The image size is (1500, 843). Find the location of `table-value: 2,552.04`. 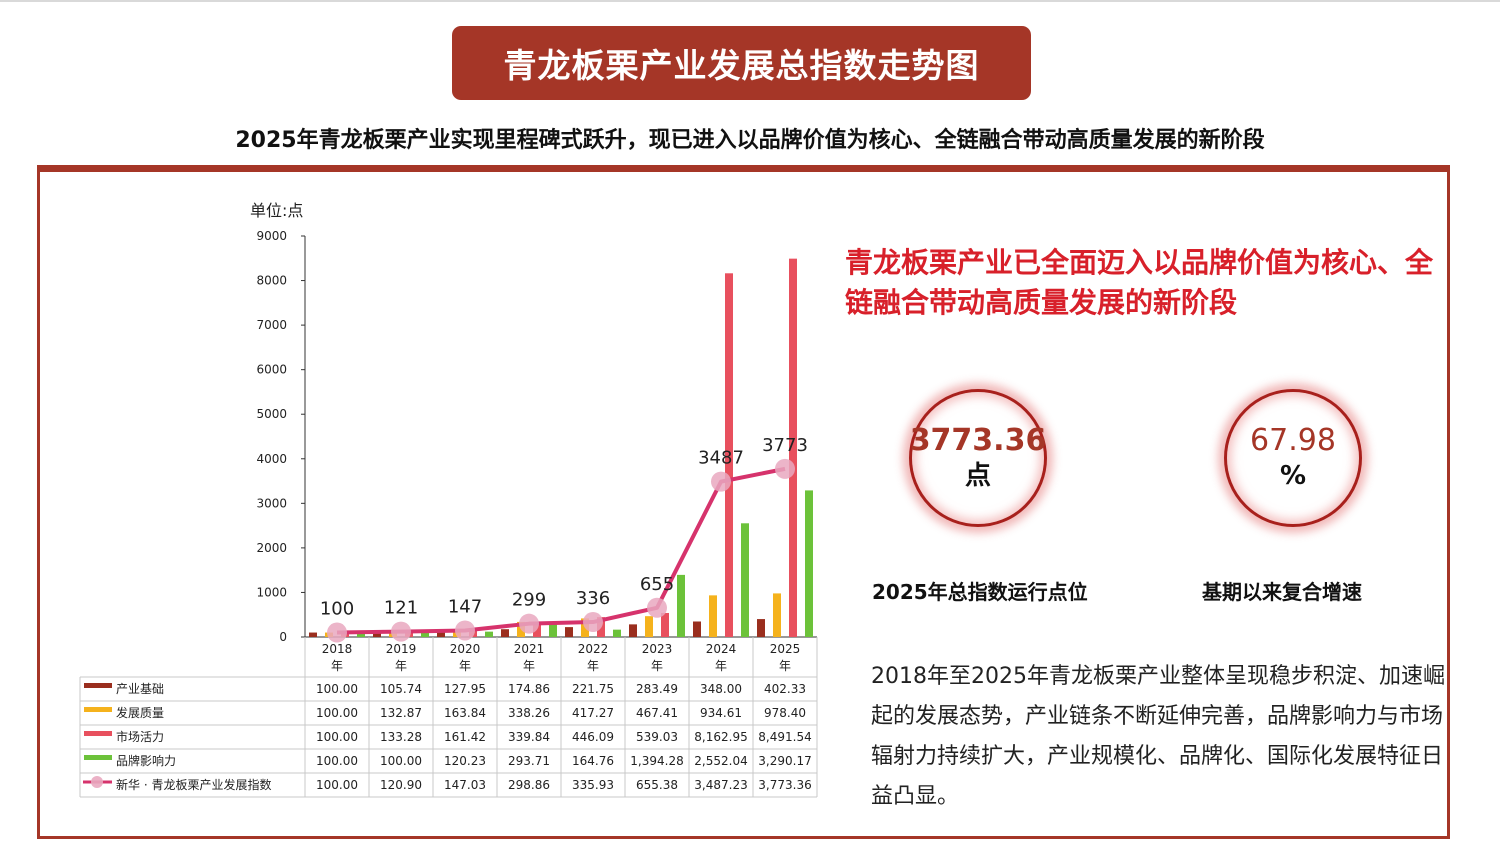

table-value: 2,552.04 is located at coordinates (720, 761).